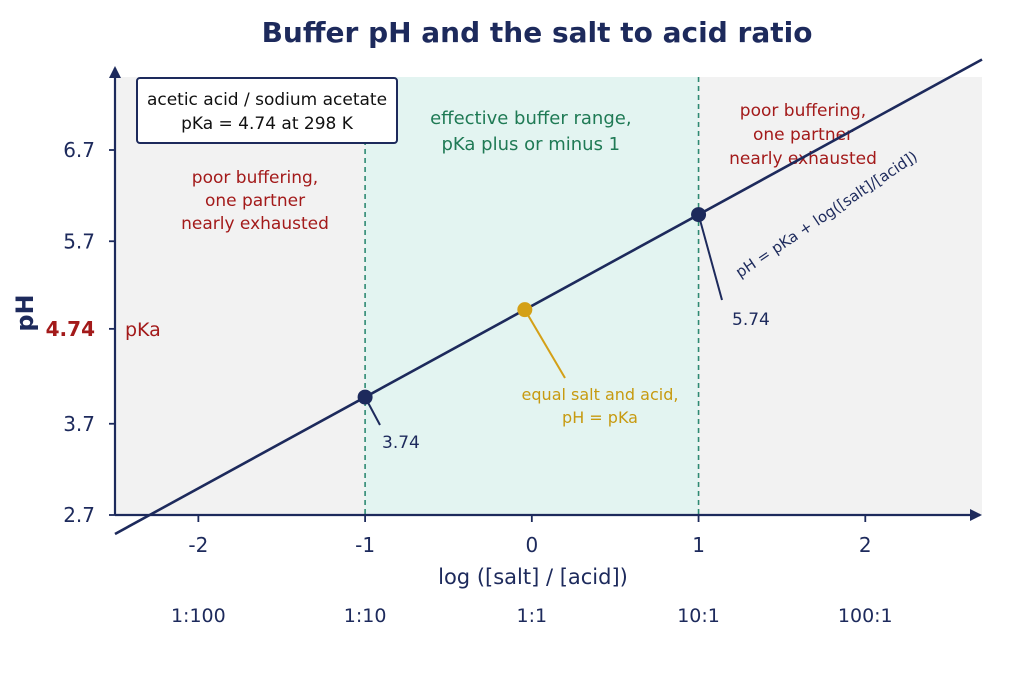 The width and height of the screenshot is (1024, 683). What do you see at coordinates (533, 577) in the screenshot?
I see `x-axis-label: log ([salt] / [acid])` at bounding box center [533, 577].